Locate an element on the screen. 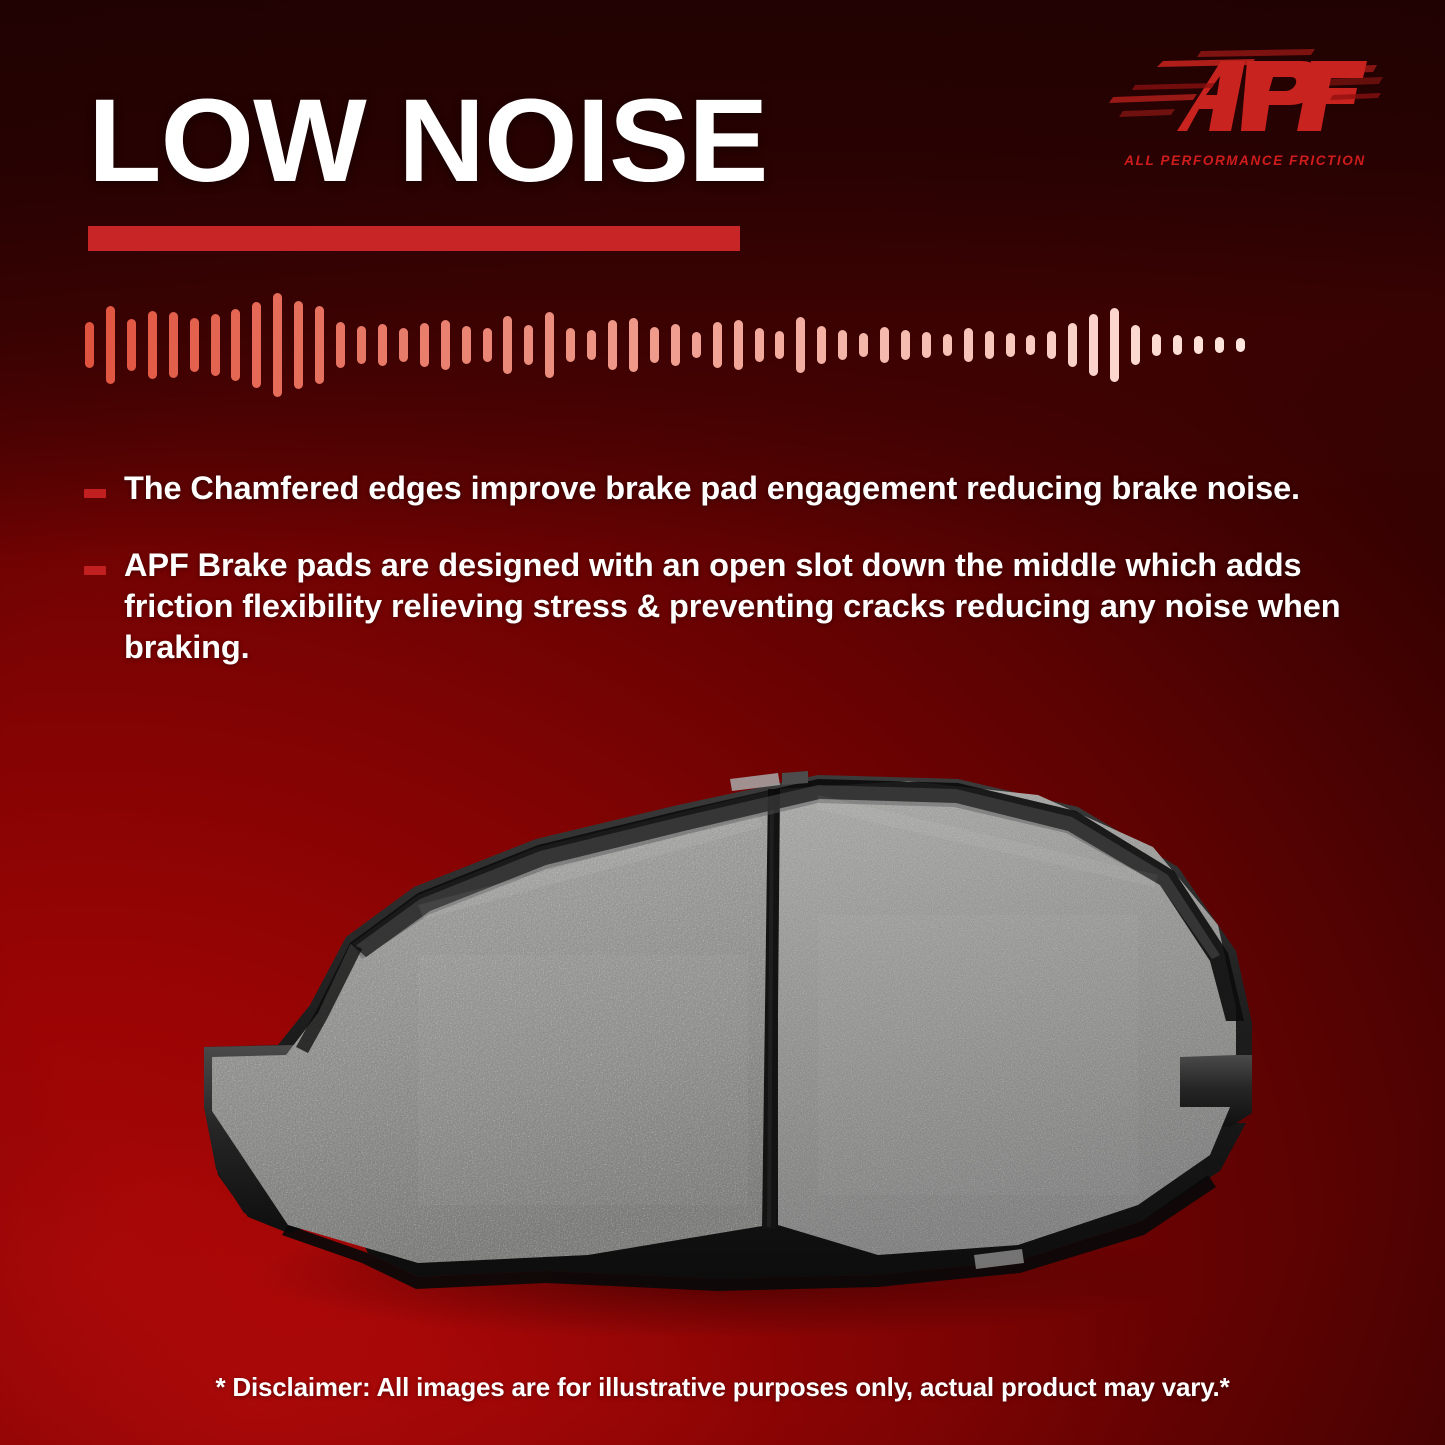  apf-logo: ALL PERFORMANCE FRICTION is located at coordinates (1245, 107).